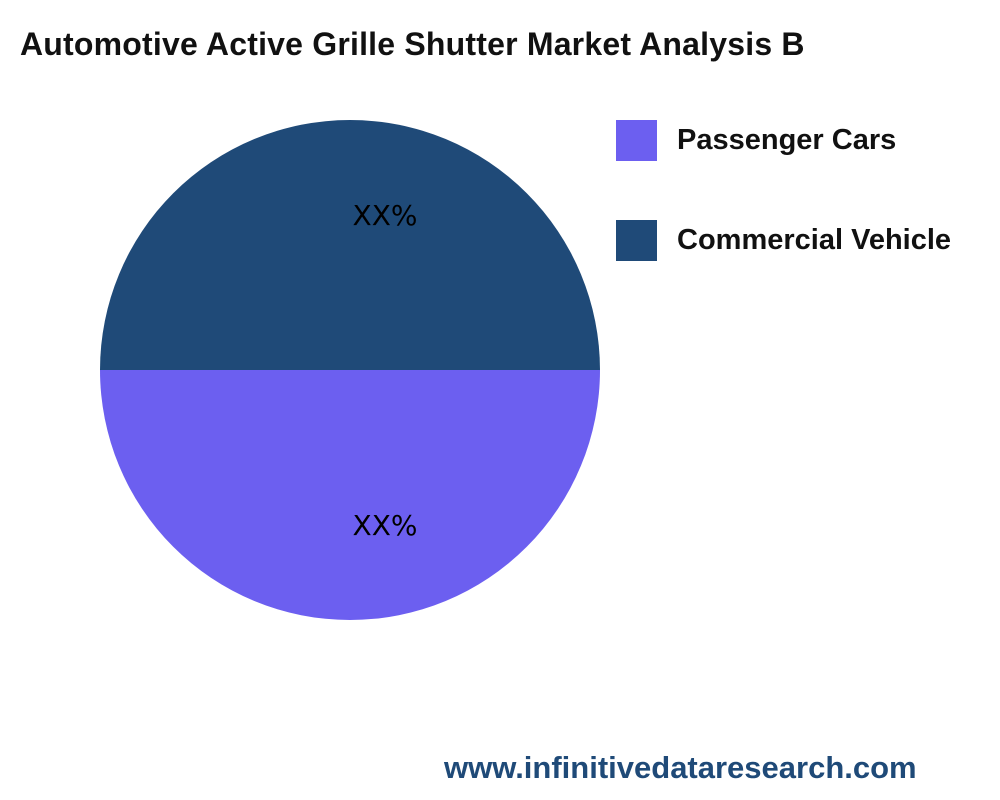  Describe the element at coordinates (814, 240) in the screenshot. I see `legend-label: Commercial Vehicle` at that location.